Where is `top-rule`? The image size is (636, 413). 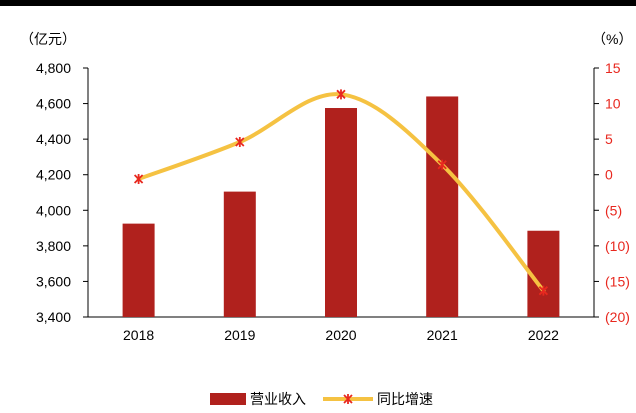
top-rule is located at coordinates (318, 3).